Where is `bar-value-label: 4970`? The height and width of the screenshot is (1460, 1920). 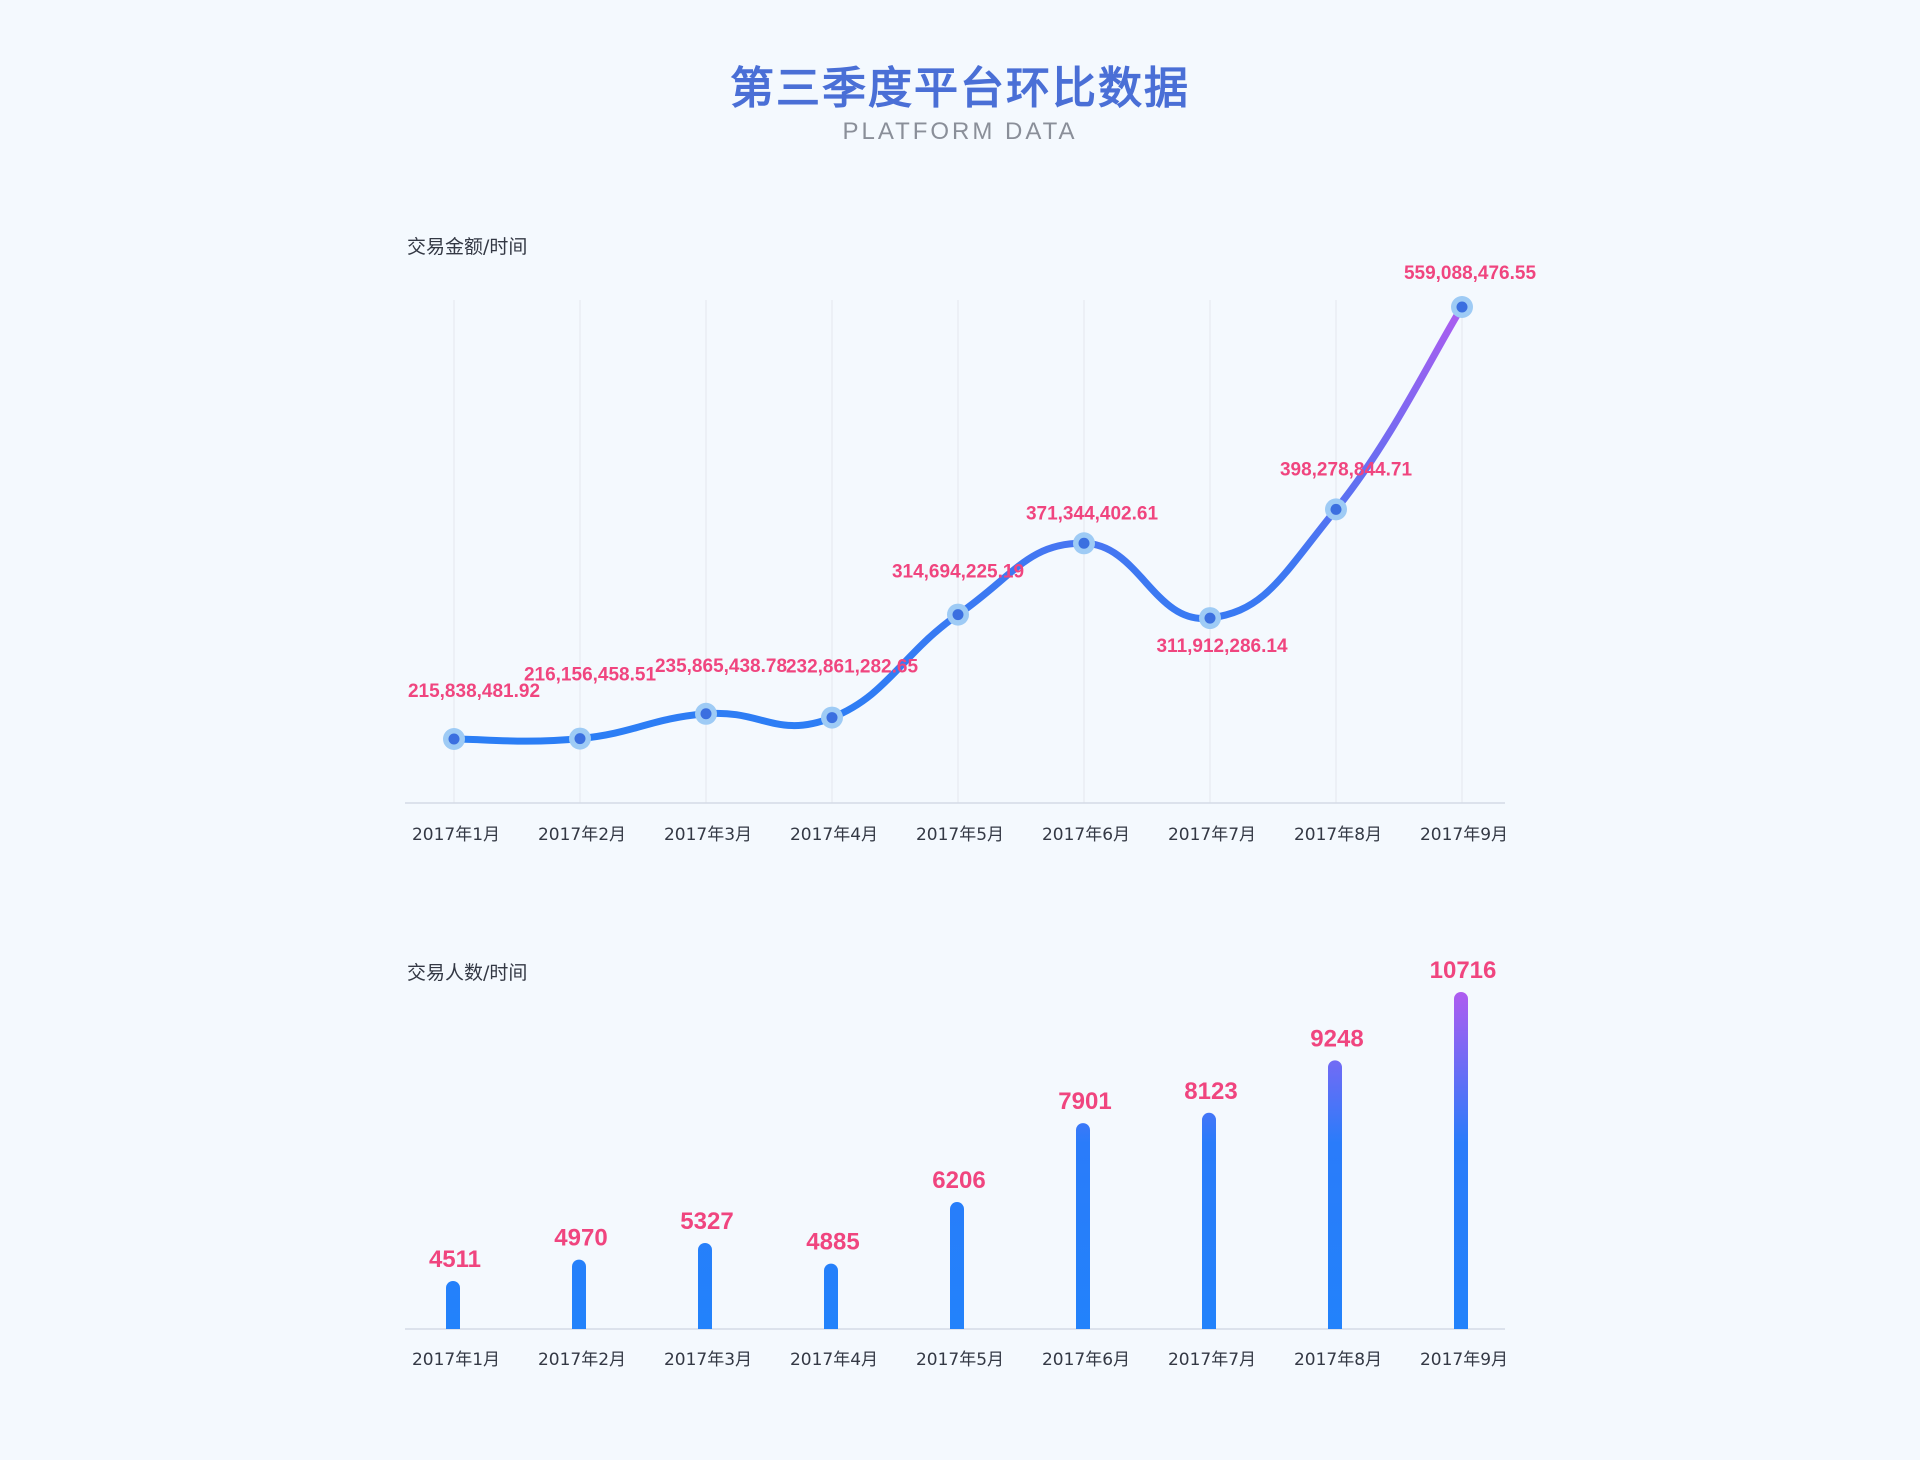
bar-value-label: 4970 is located at coordinates (580, 1238).